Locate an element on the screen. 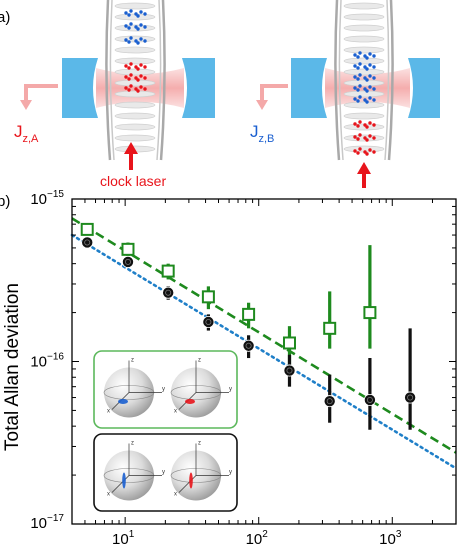 Image resolution: width=474 pixels, height=549 pixels. mirror-right-a is located at coordinates (198, 88).